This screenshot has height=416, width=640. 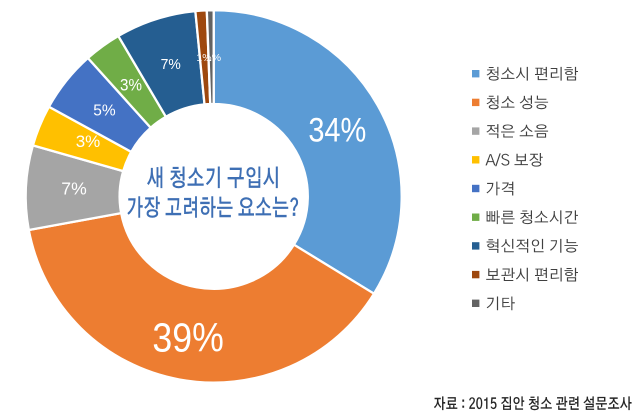 What do you see at coordinates (187, 338) in the screenshot?
I see `svg-text: 39%` at bounding box center [187, 338].